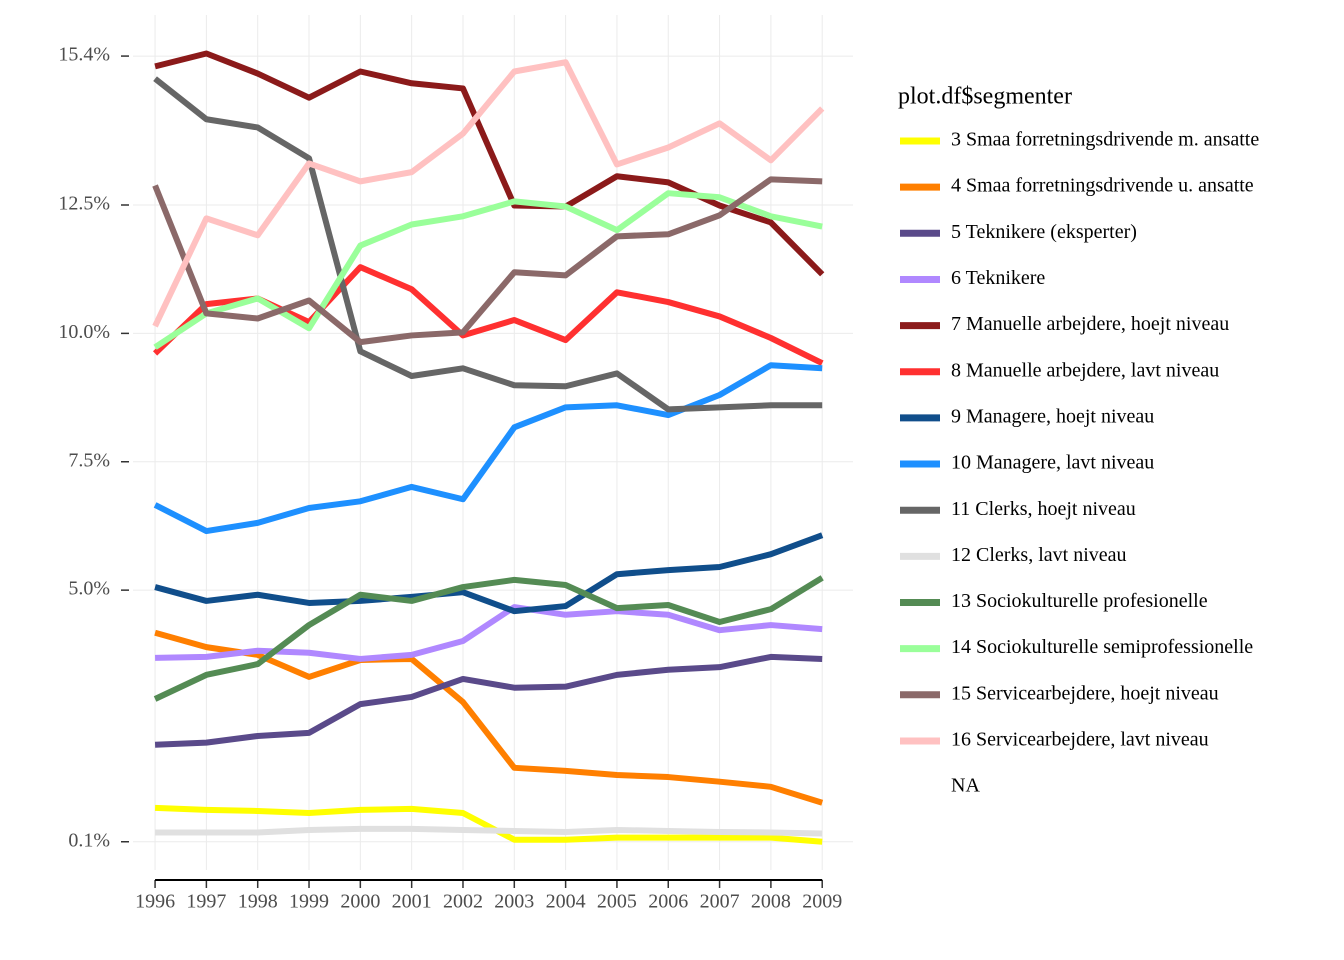  What do you see at coordinates (1039, 555) in the screenshot?
I see `legend-label: 12 Clerks, lavt niveau` at bounding box center [1039, 555].